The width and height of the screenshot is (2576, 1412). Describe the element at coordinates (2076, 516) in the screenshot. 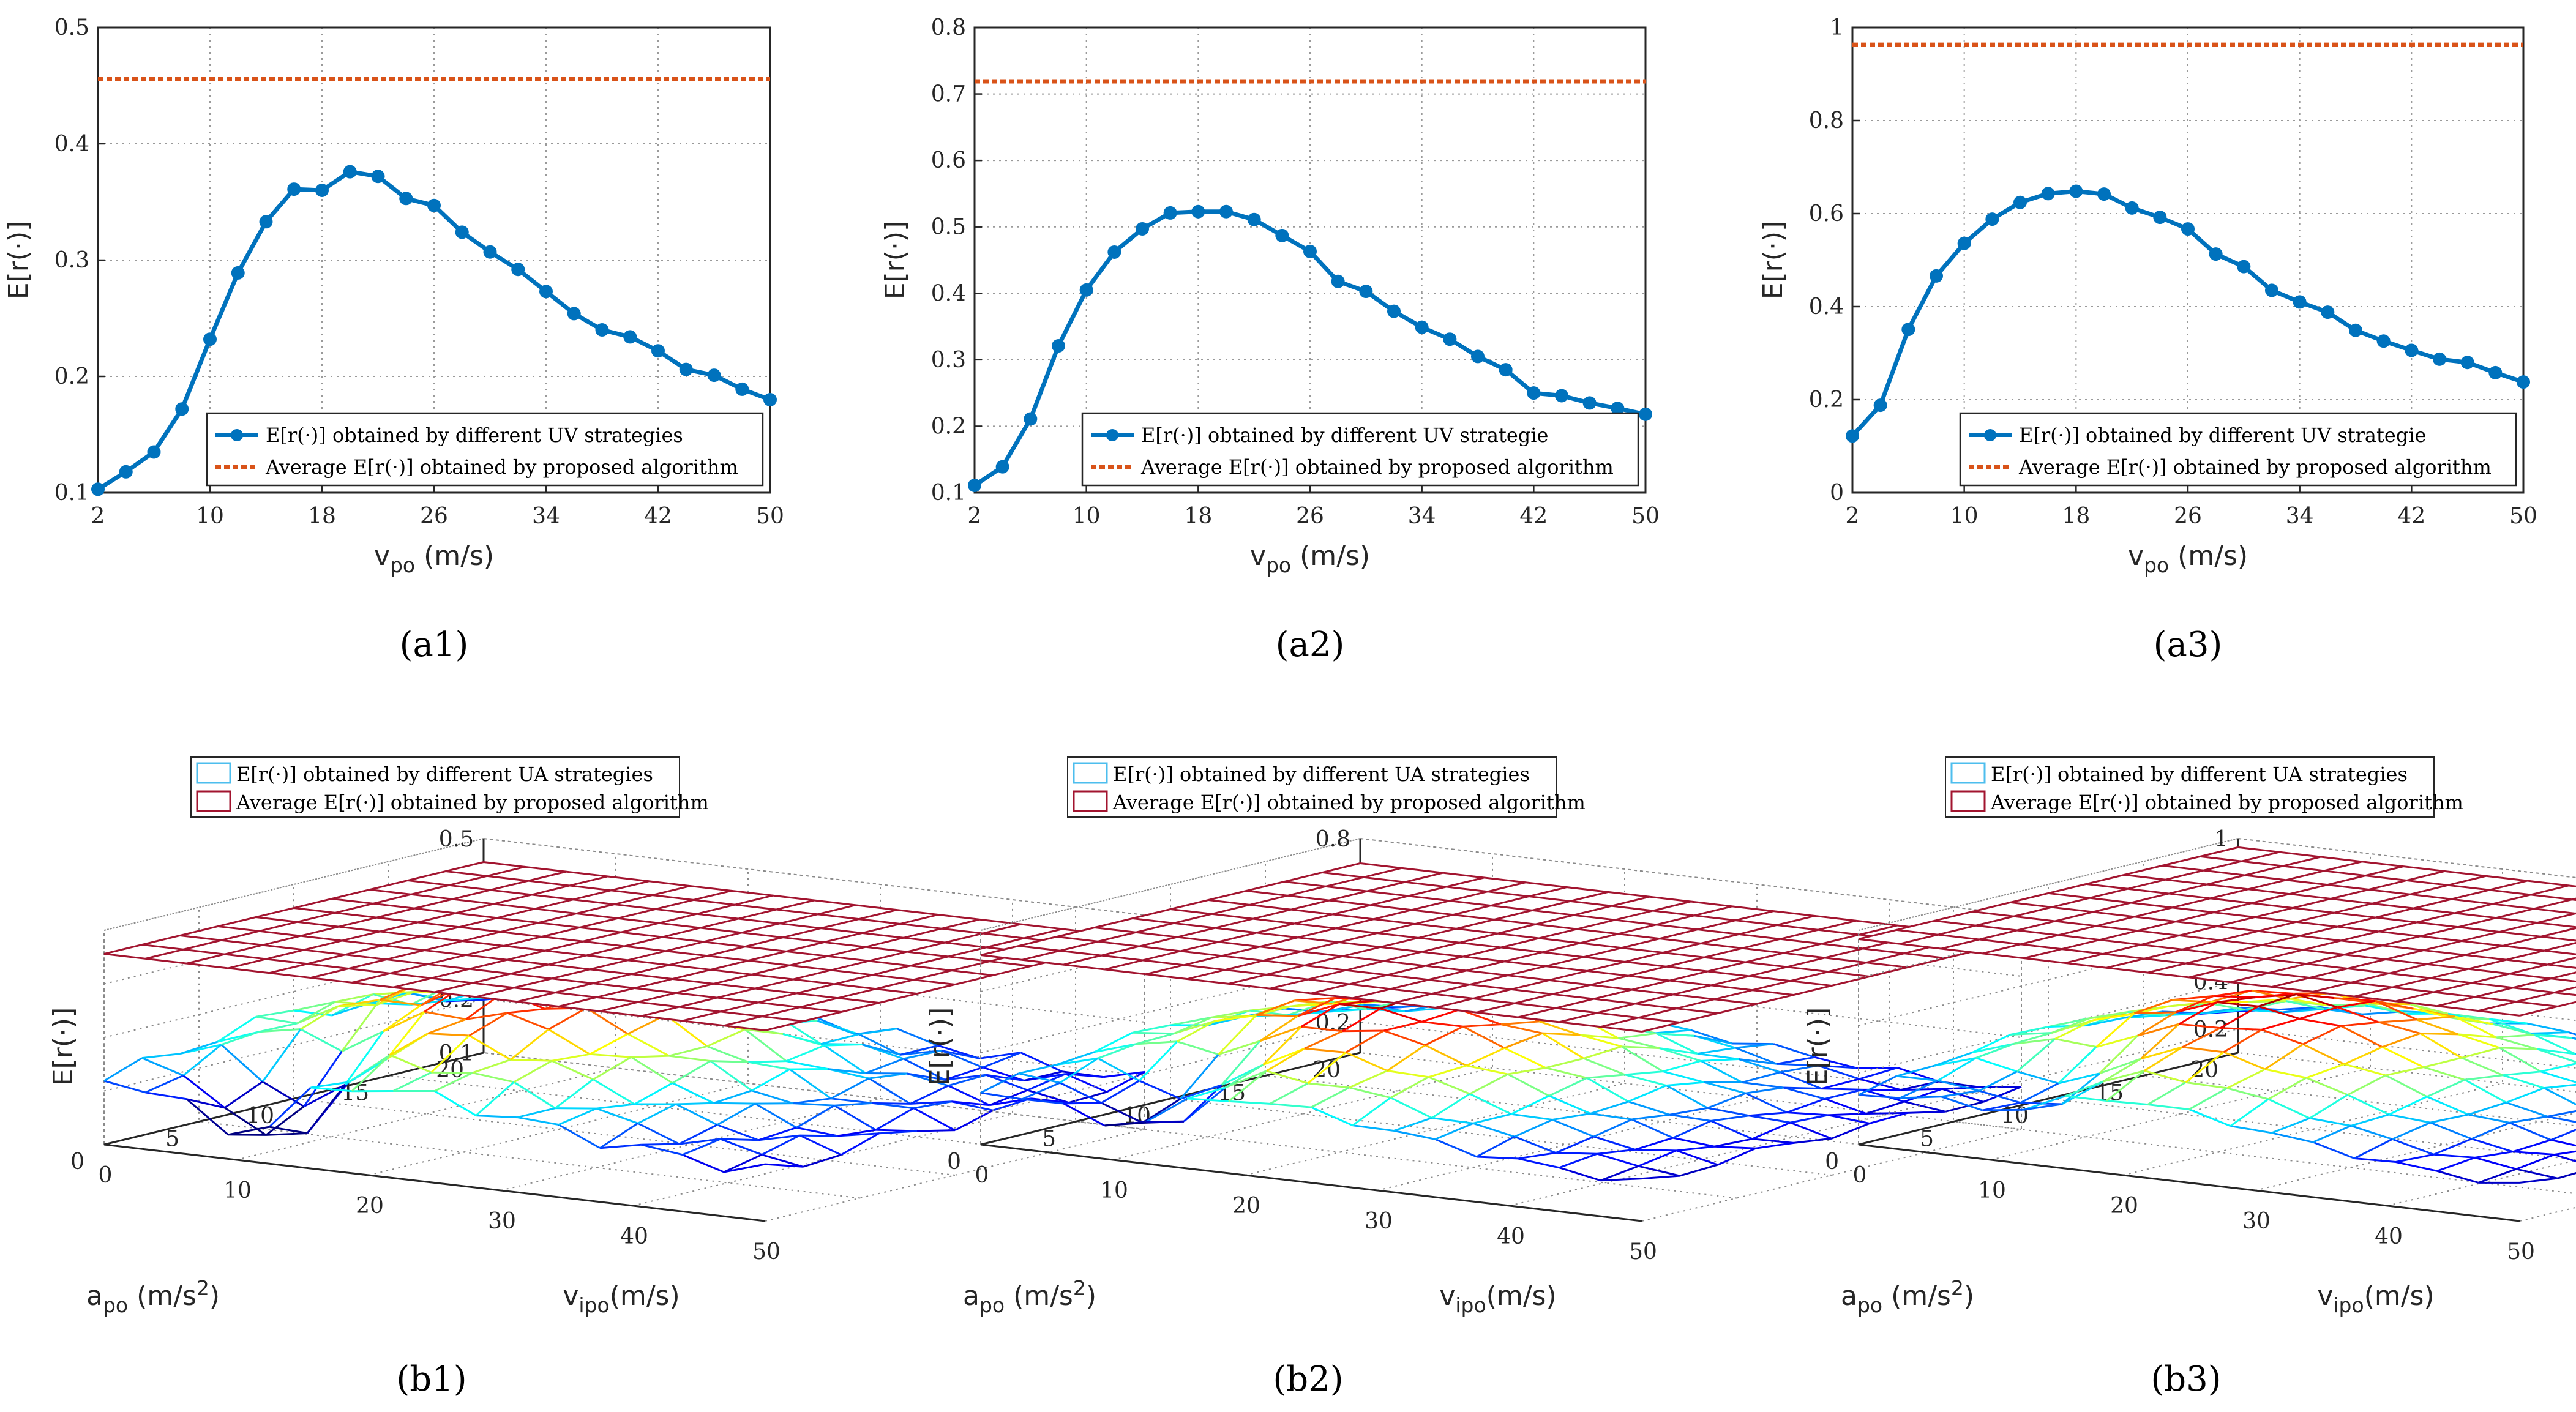

I see `x-tick-label: 18` at that location.